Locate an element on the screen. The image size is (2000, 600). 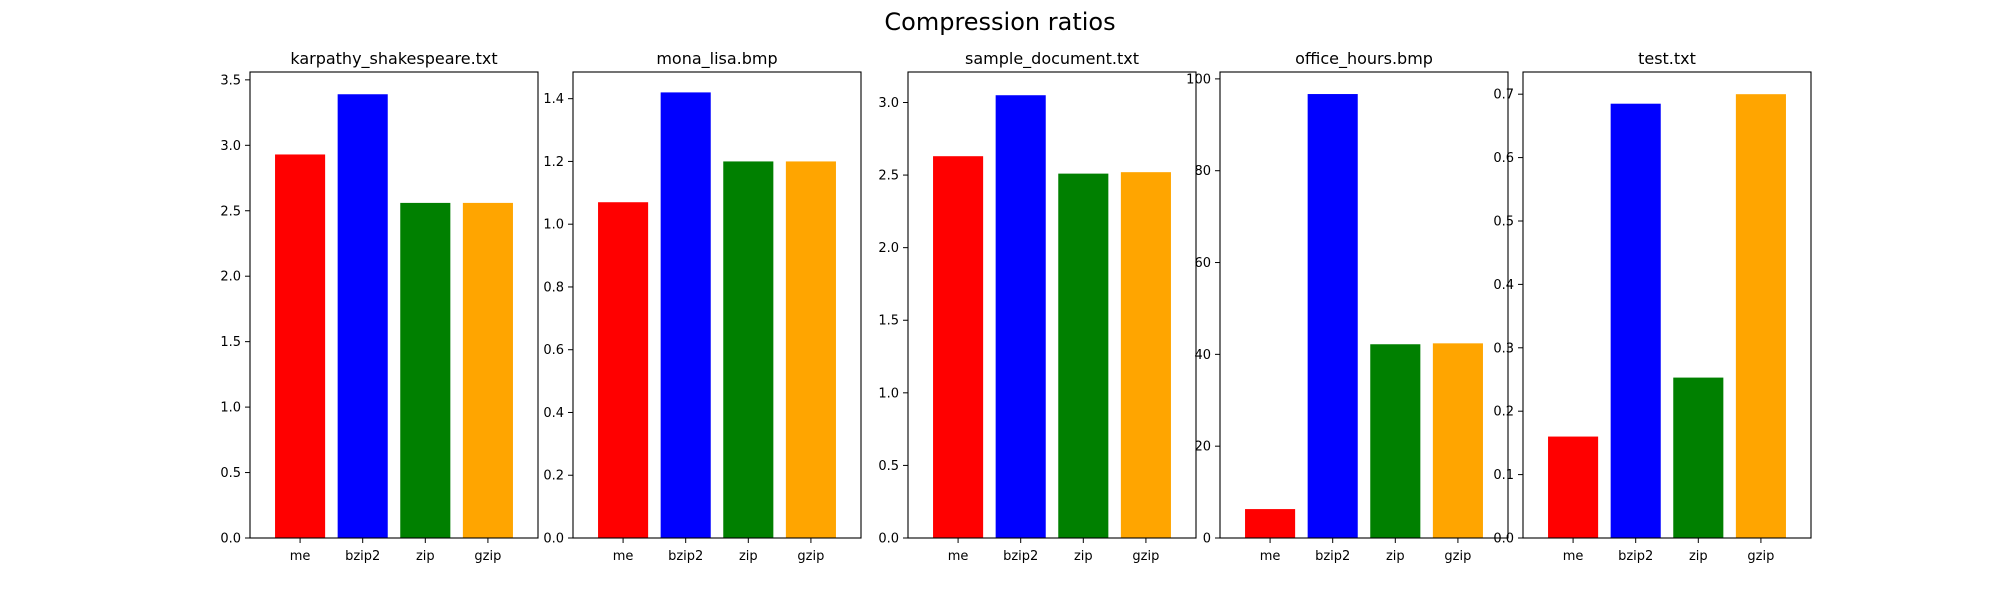
y-tick-label: 60 is located at coordinates (1202, 263).